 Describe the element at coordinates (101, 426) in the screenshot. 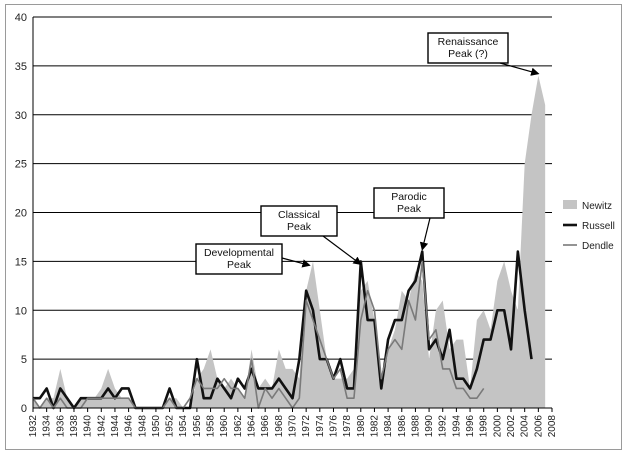

I see `x-tick-label: 1942` at that location.